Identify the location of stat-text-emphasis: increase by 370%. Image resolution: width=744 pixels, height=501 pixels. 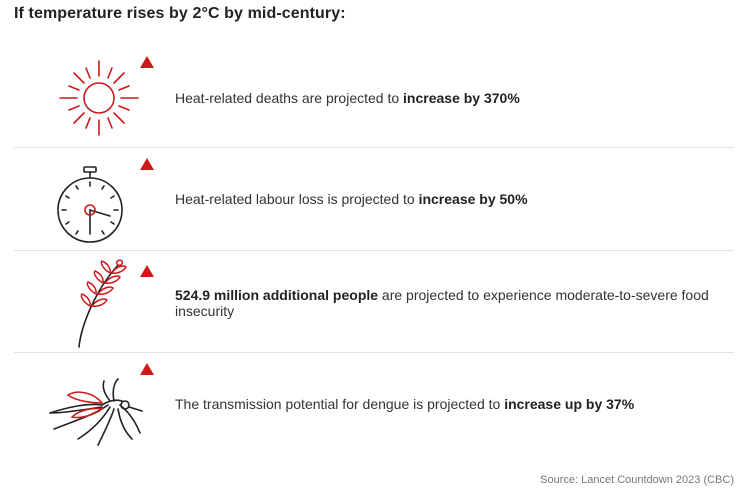
(461, 98).